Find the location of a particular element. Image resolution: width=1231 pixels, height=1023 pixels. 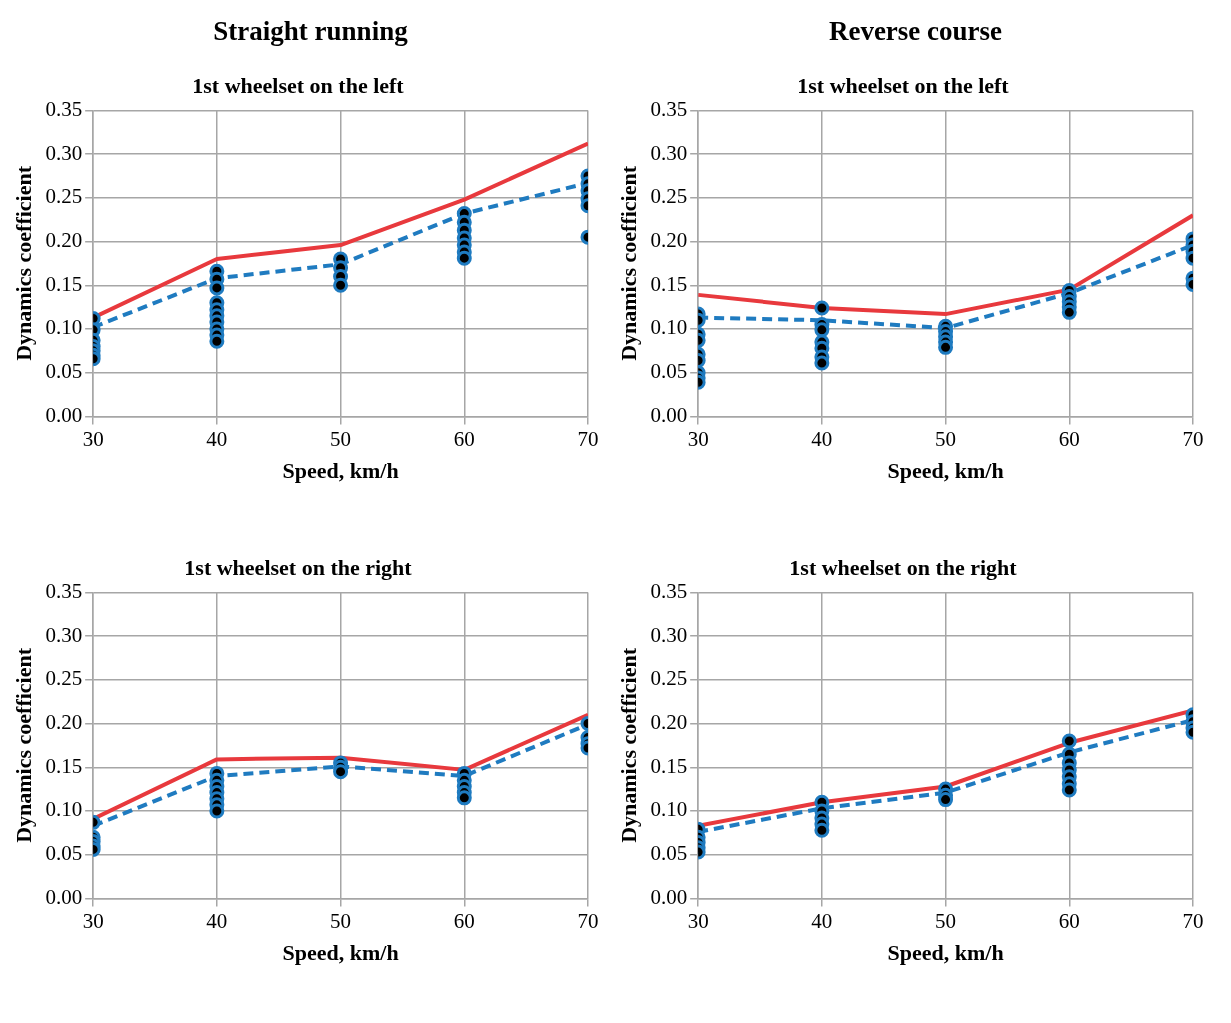

text: Straight running is located at coordinates (310, 31).